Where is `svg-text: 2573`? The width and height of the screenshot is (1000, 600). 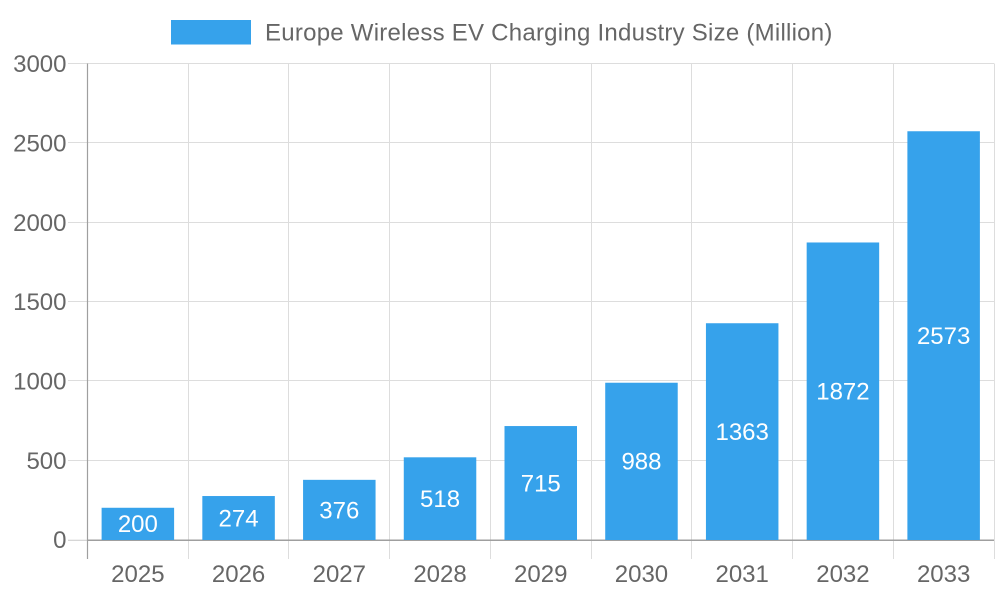
svg-text: 2573 is located at coordinates (943, 336).